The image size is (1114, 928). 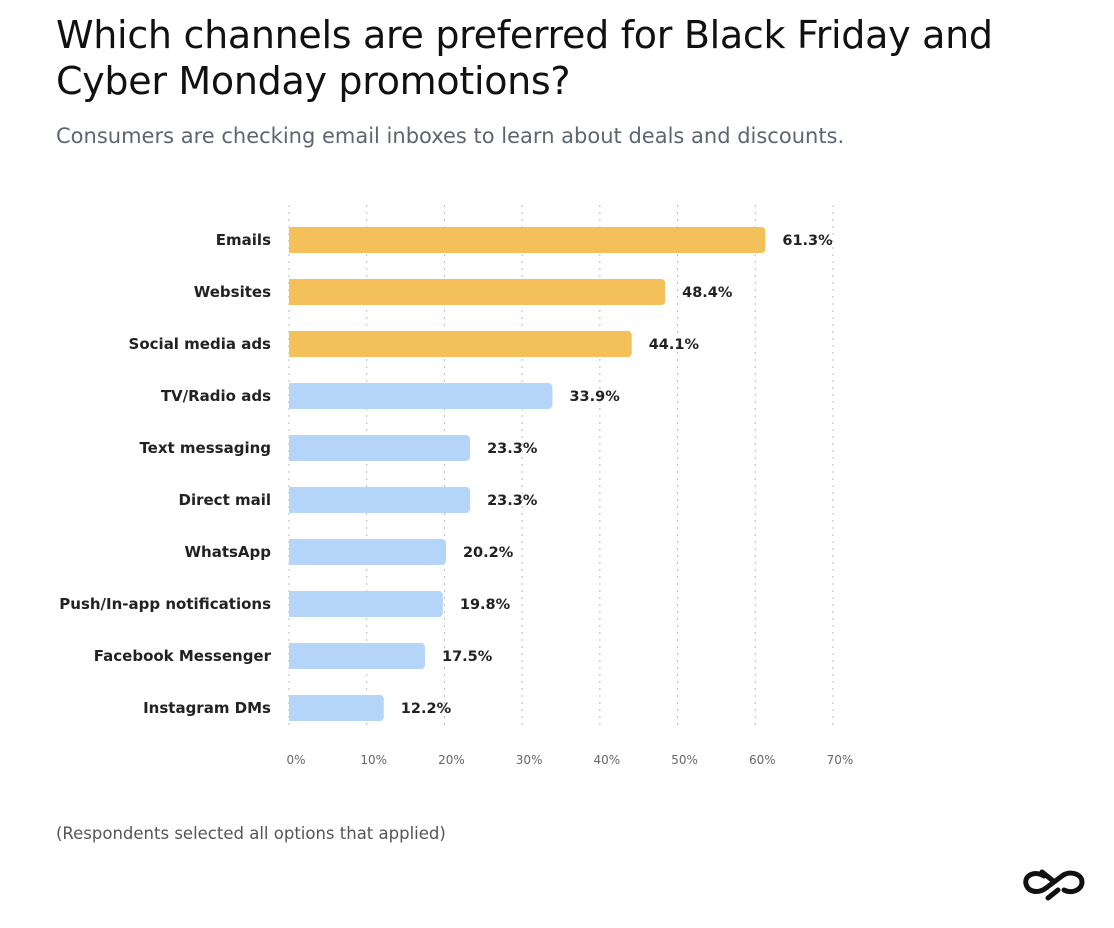 I want to click on category-label: Instagram DMs, so click(x=207, y=708).